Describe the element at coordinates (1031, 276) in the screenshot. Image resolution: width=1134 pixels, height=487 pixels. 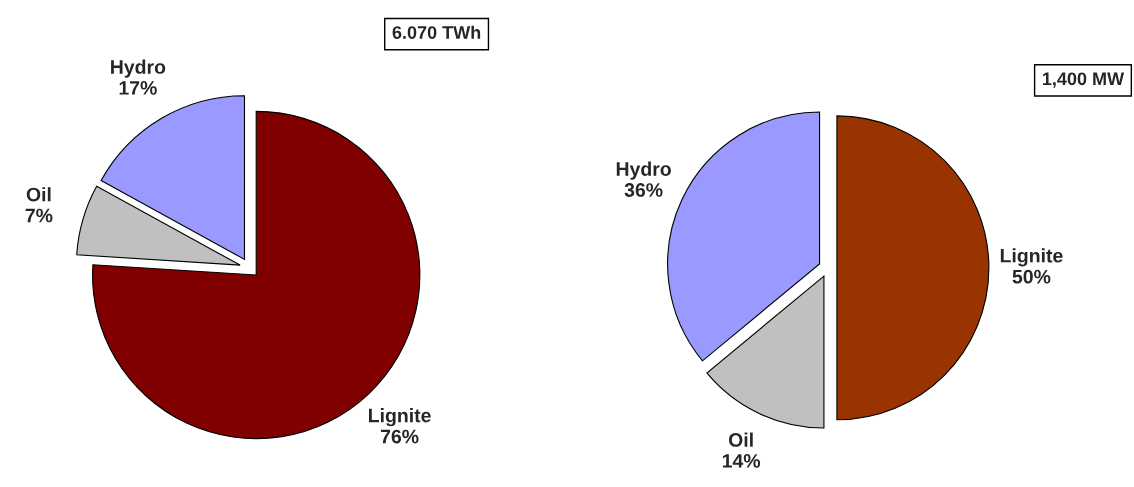
I see `data-label: 50%` at that location.